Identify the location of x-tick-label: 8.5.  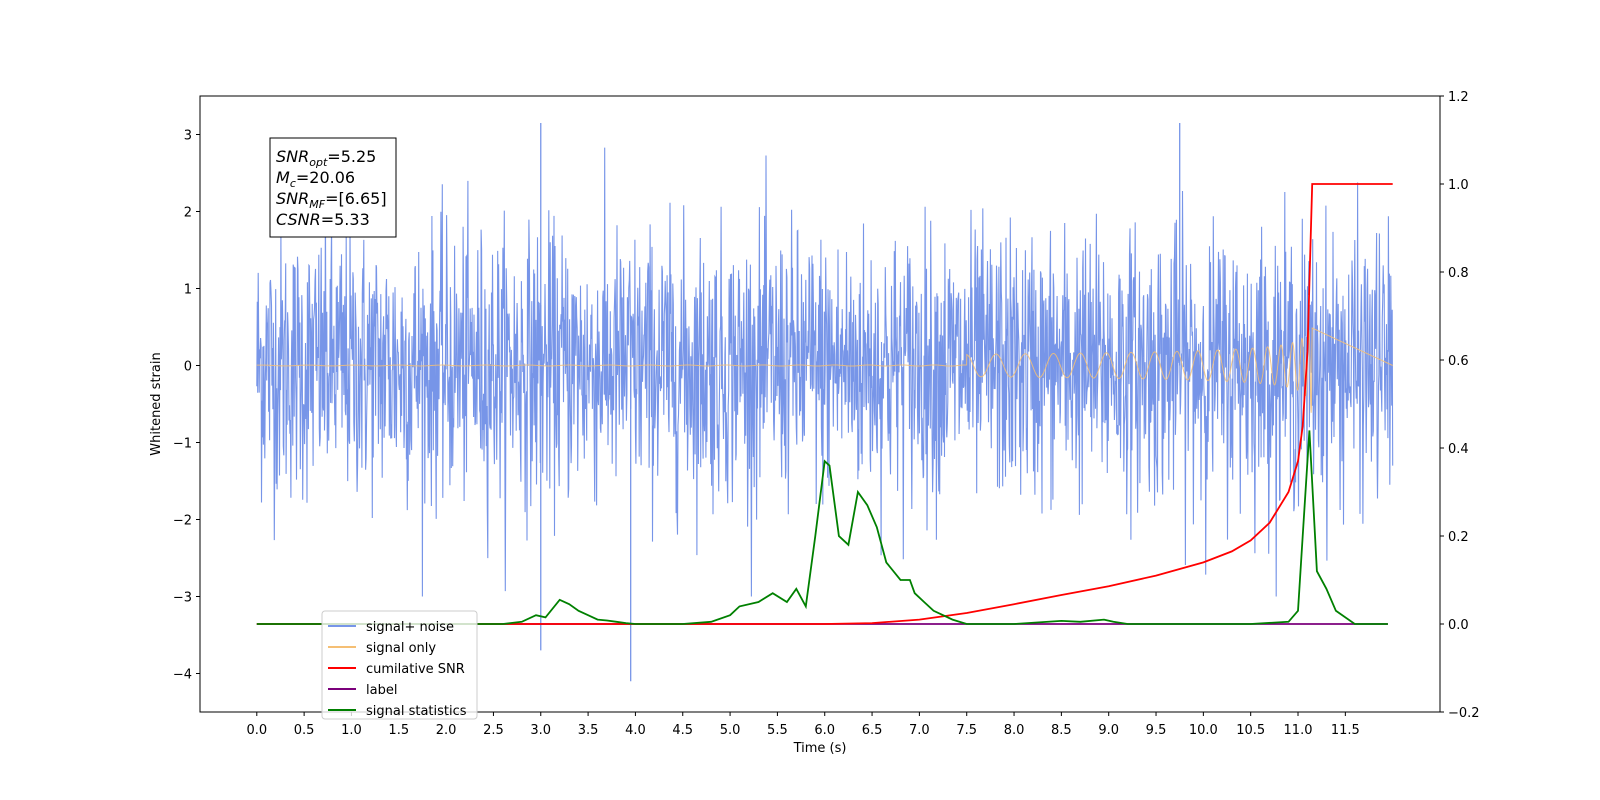
(1061, 730).